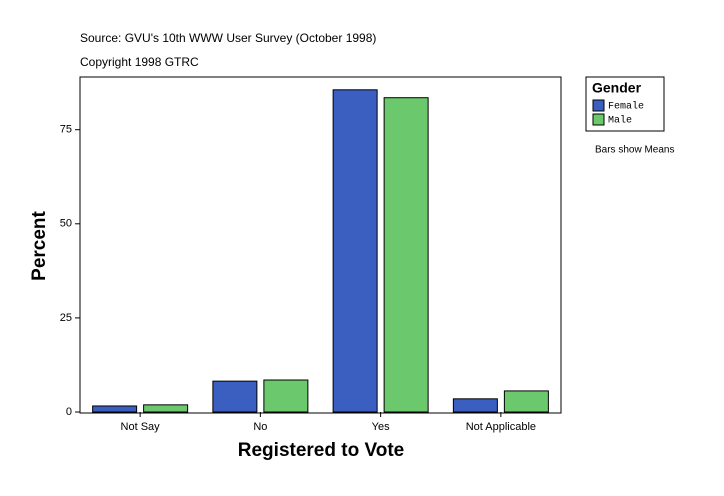 The width and height of the screenshot is (724, 496). What do you see at coordinates (139, 62) in the screenshot?
I see `copyright: Copyright 1998 GTRC` at bounding box center [139, 62].